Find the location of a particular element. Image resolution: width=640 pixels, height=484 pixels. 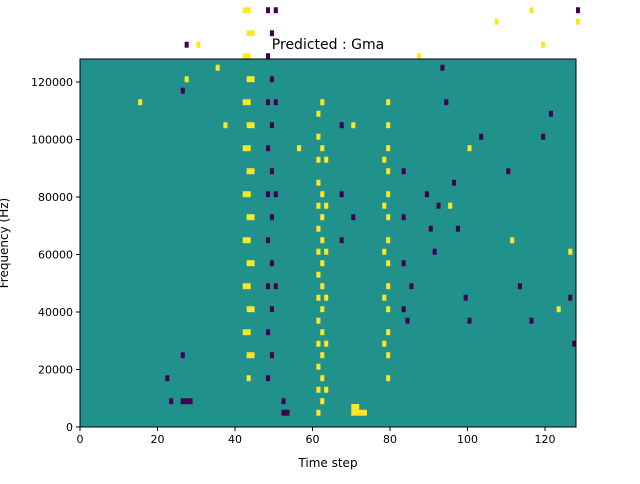

y-axis-label: Frequency (Hz) is located at coordinates (5, 243).